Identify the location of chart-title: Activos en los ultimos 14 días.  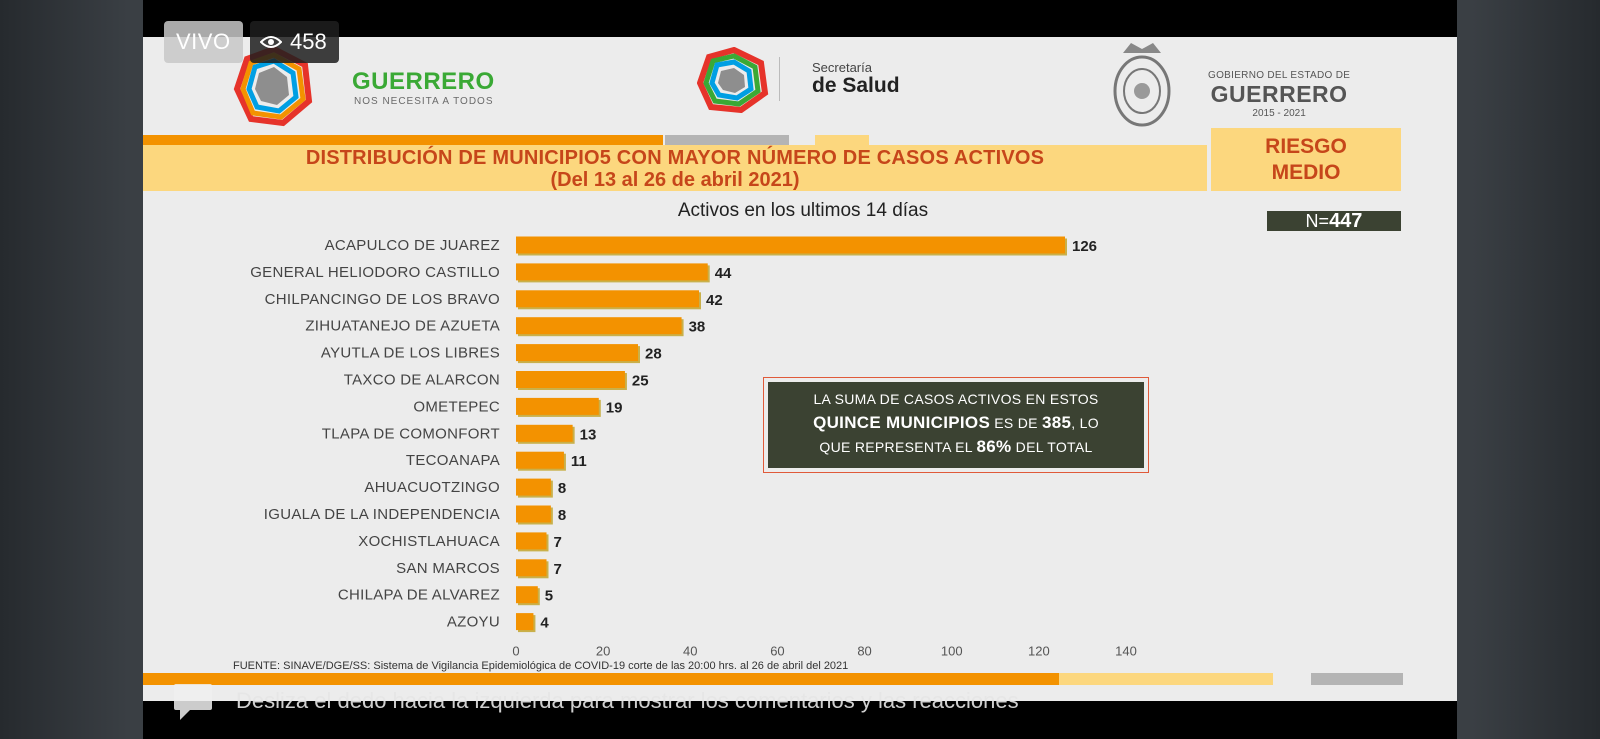
(803, 210).